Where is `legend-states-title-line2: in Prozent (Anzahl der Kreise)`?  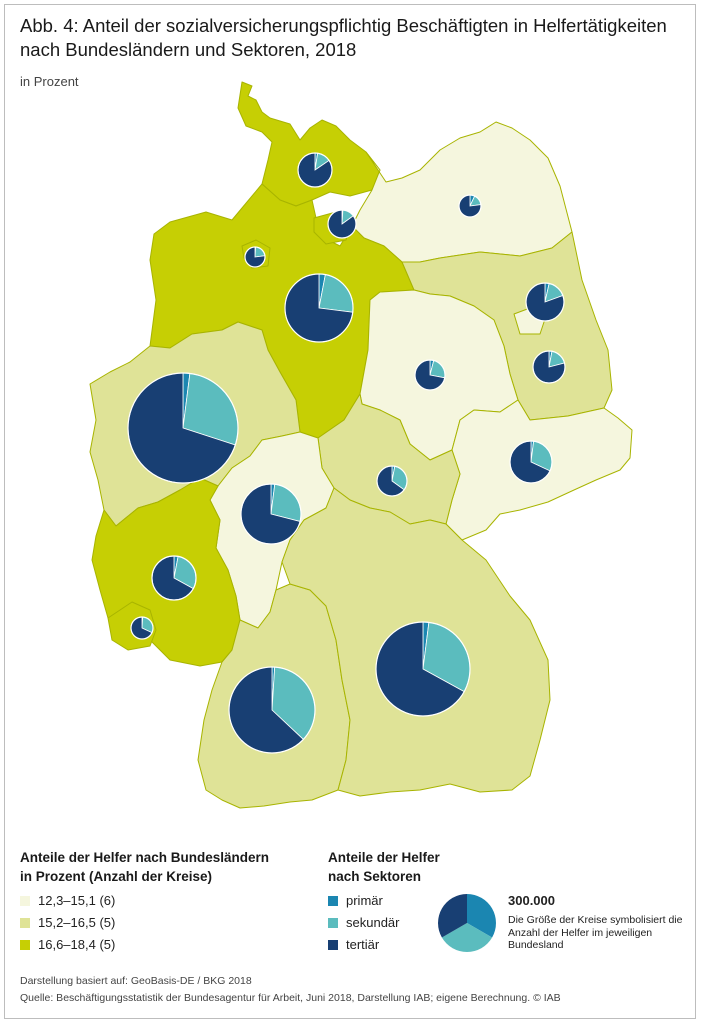 legend-states-title-line2: in Prozent (Anzahl der Kreise) is located at coordinates (116, 876).